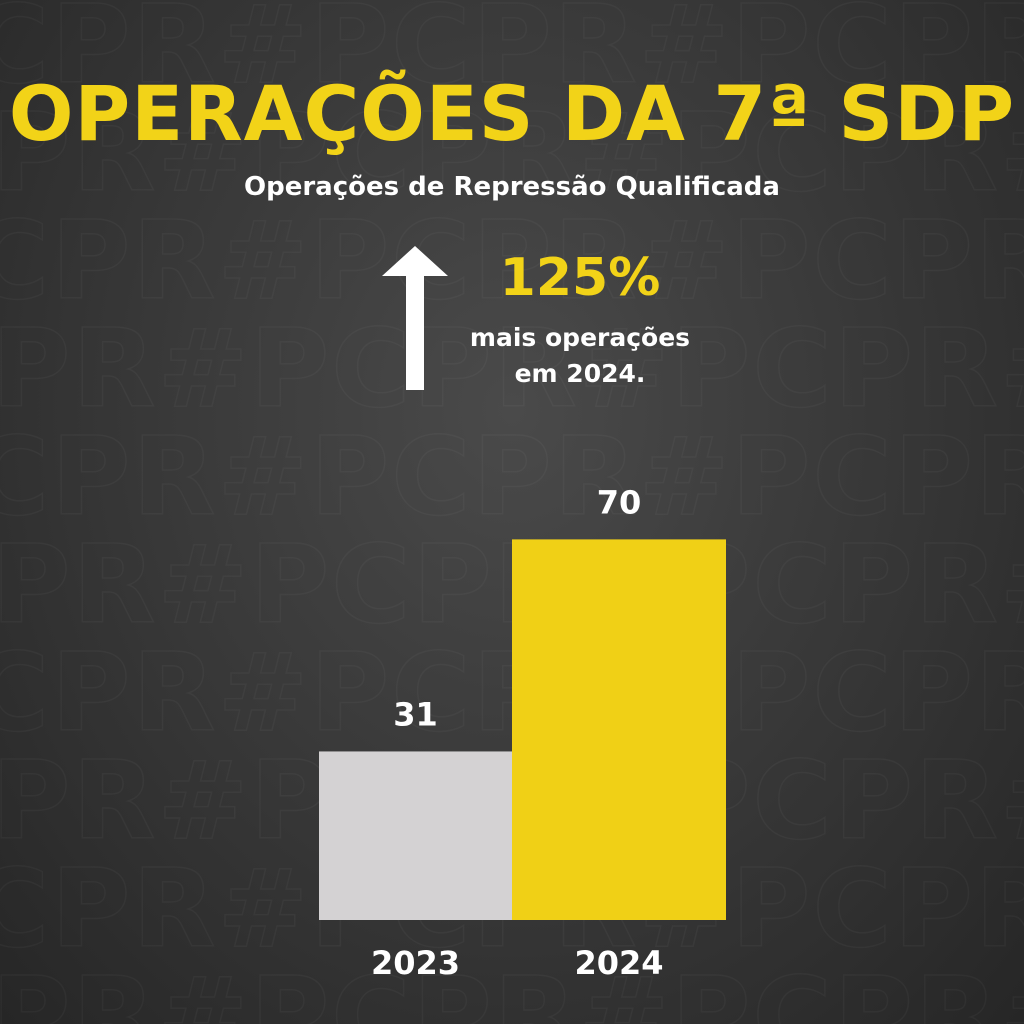 The image size is (1024, 1024). I want to click on bar-2023, so click(415, 835).